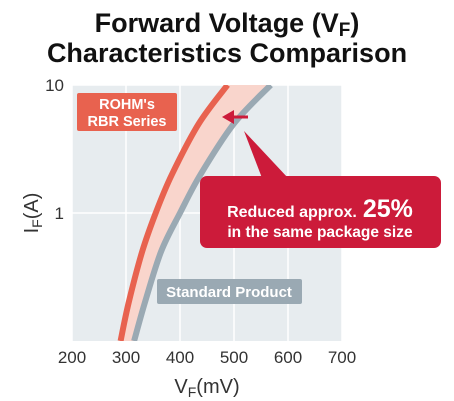  I want to click on x-tick-label-400: 400, so click(180, 357).